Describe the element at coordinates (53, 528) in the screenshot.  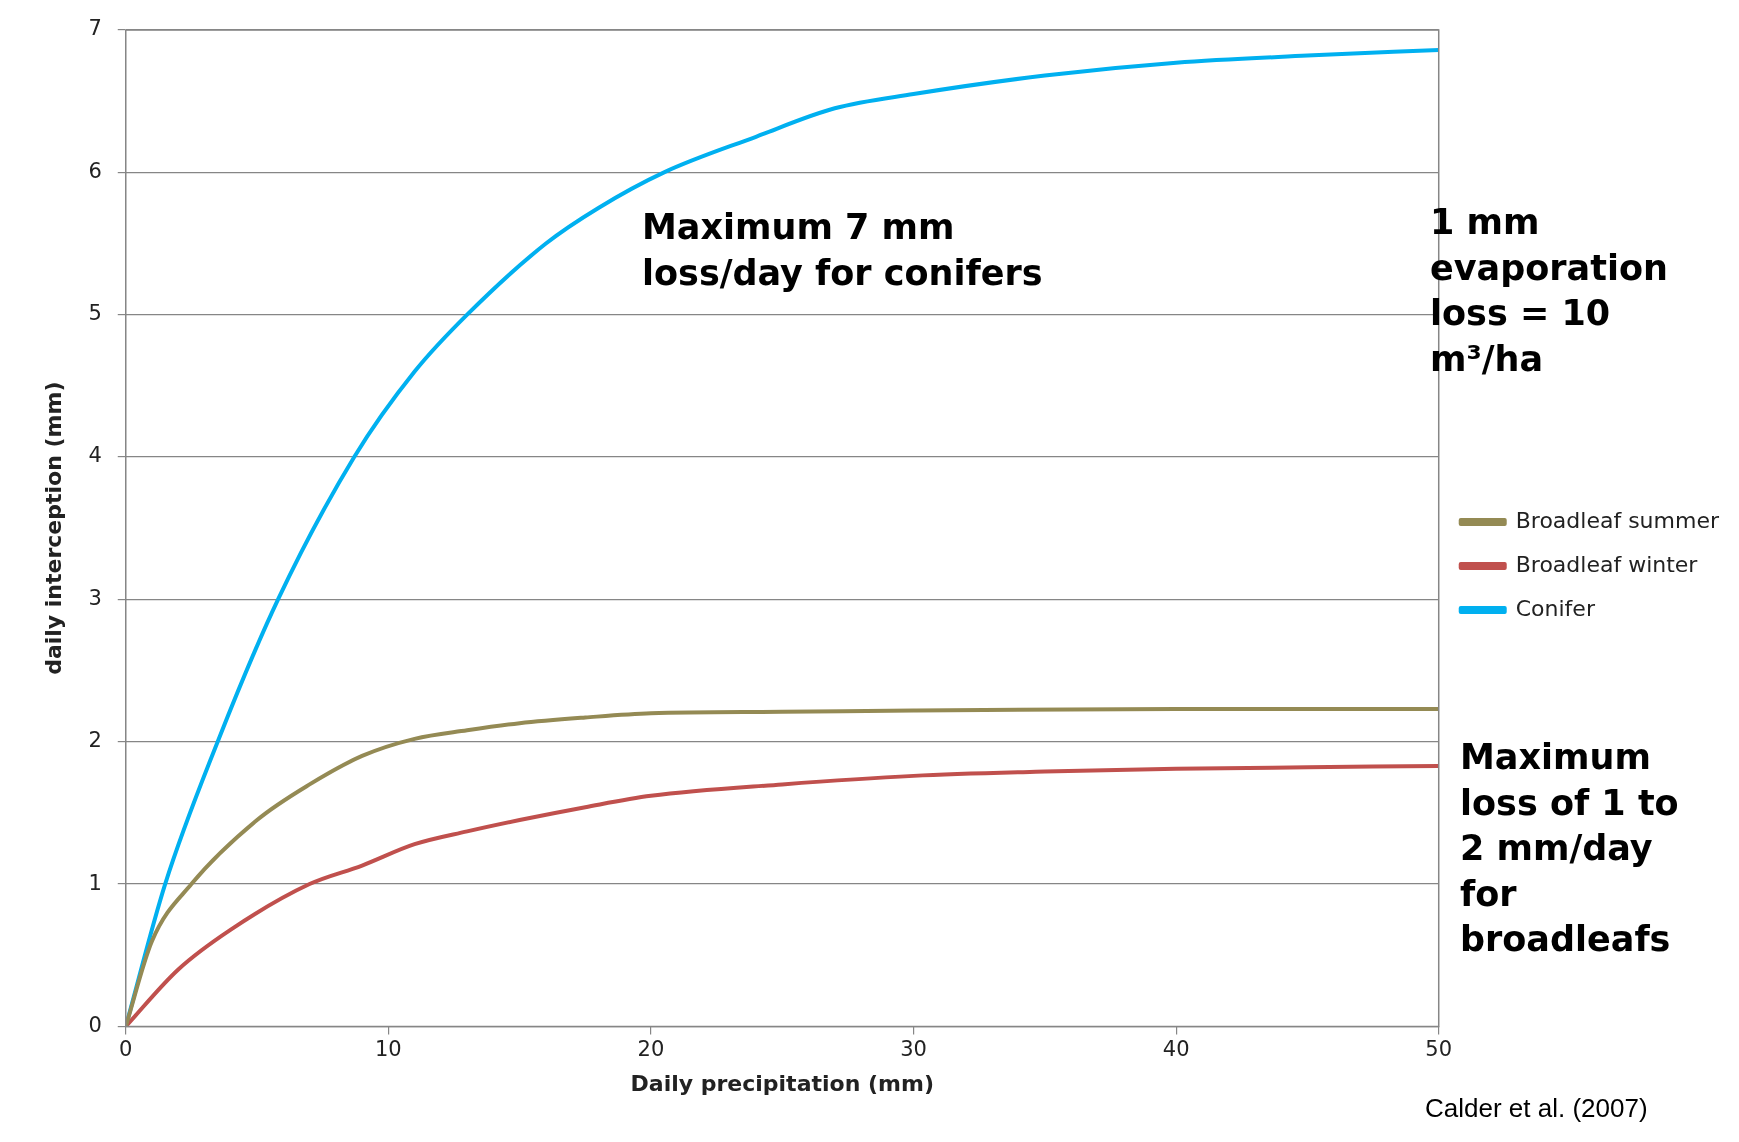
I see `y-axis-title: daily interception (mm)` at that location.